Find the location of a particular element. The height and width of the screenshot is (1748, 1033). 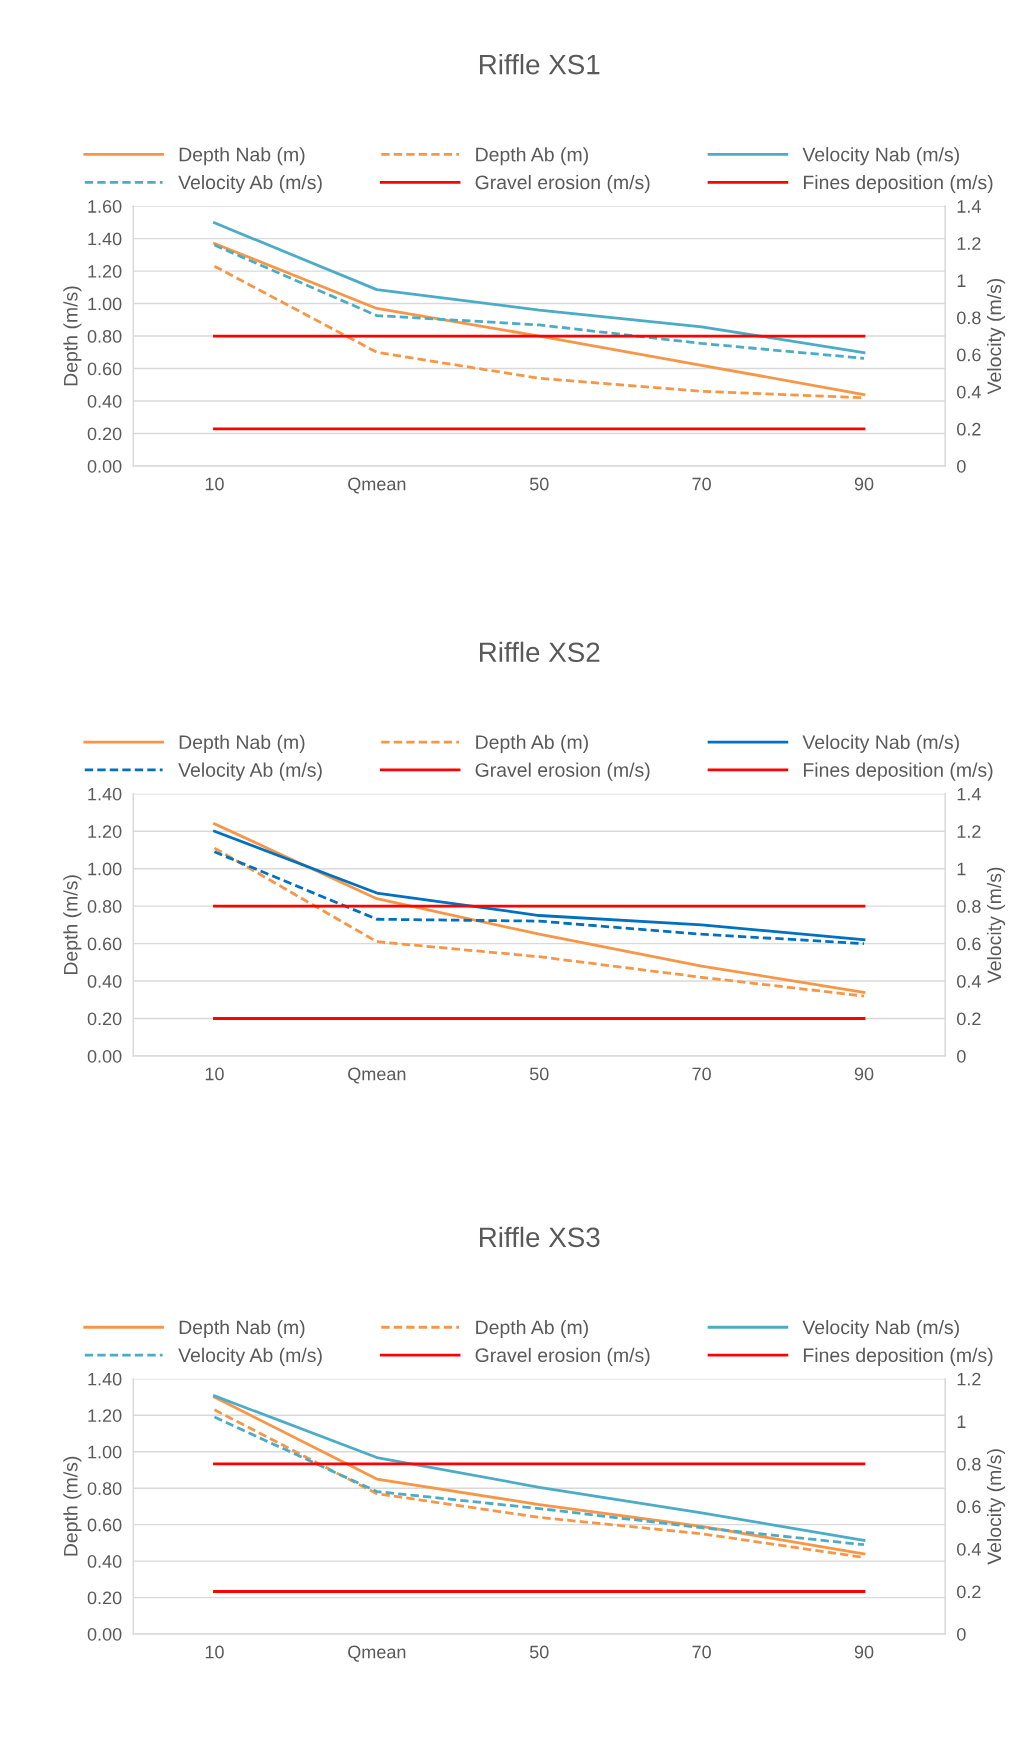

chart-title: Riffle XS1 is located at coordinates (539, 64).